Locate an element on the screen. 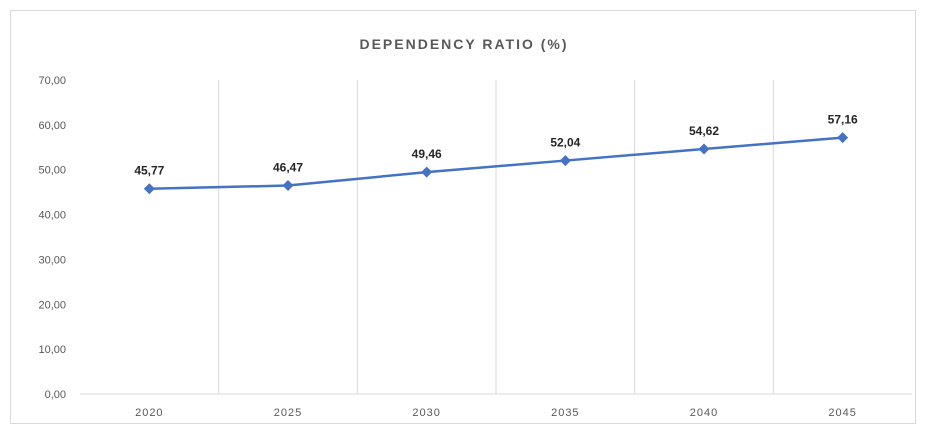  y-tick-label: 0,00 is located at coordinates (55, 395).